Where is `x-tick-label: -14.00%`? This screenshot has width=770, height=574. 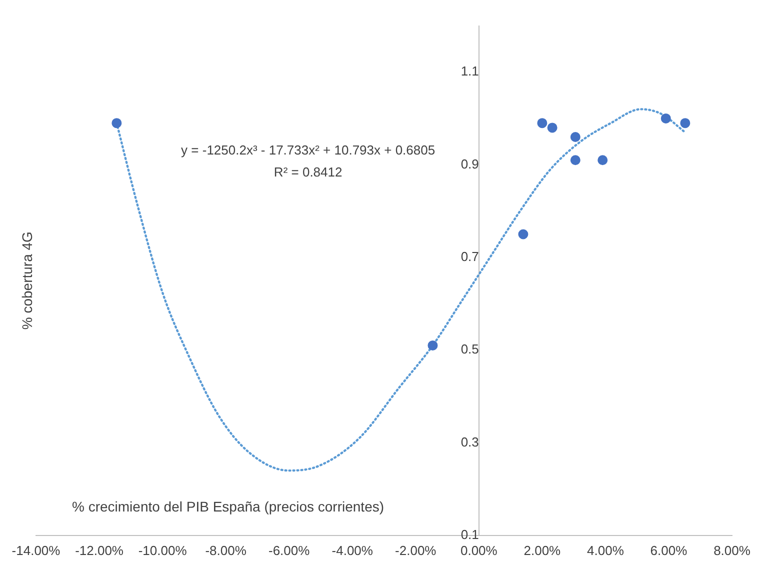
x-tick-label: -14.00% is located at coordinates (36, 550).